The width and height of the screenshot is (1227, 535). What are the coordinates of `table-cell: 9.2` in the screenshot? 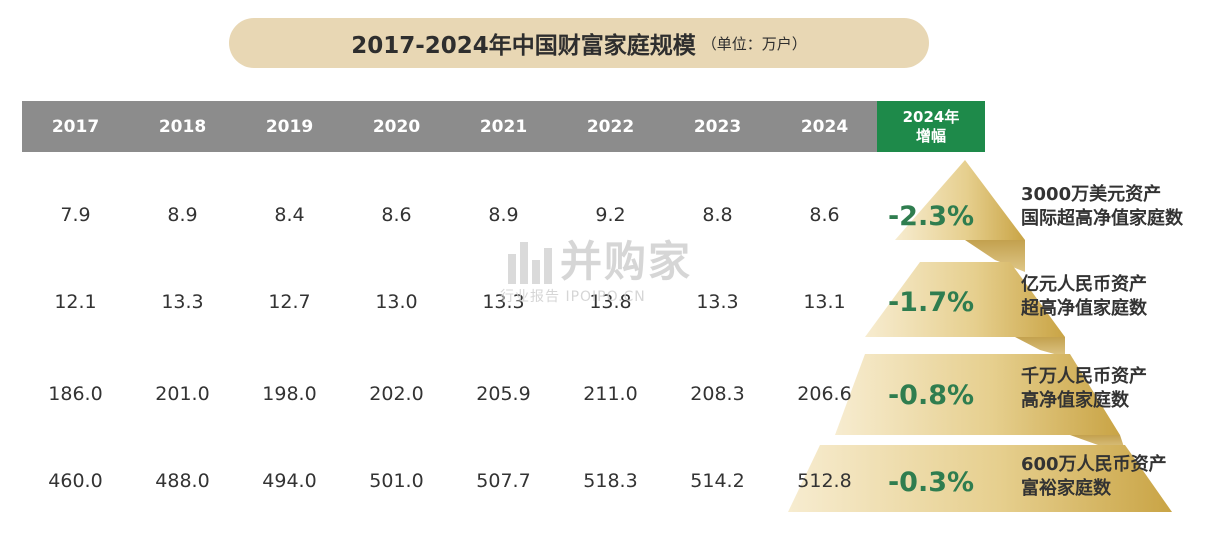 It's located at (610, 215).